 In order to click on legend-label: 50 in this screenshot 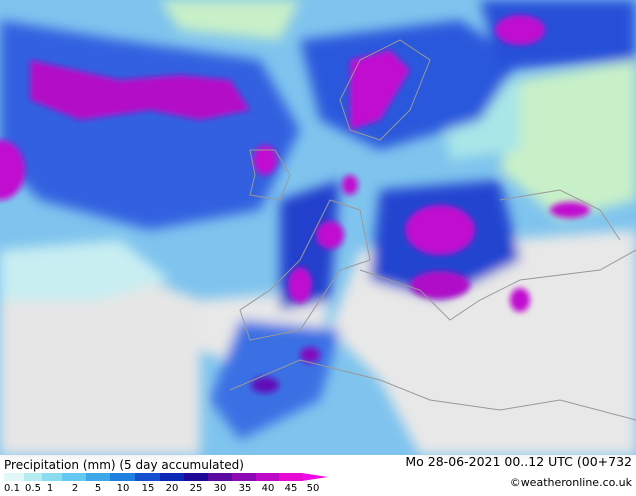, I will do `click(313, 488)`.